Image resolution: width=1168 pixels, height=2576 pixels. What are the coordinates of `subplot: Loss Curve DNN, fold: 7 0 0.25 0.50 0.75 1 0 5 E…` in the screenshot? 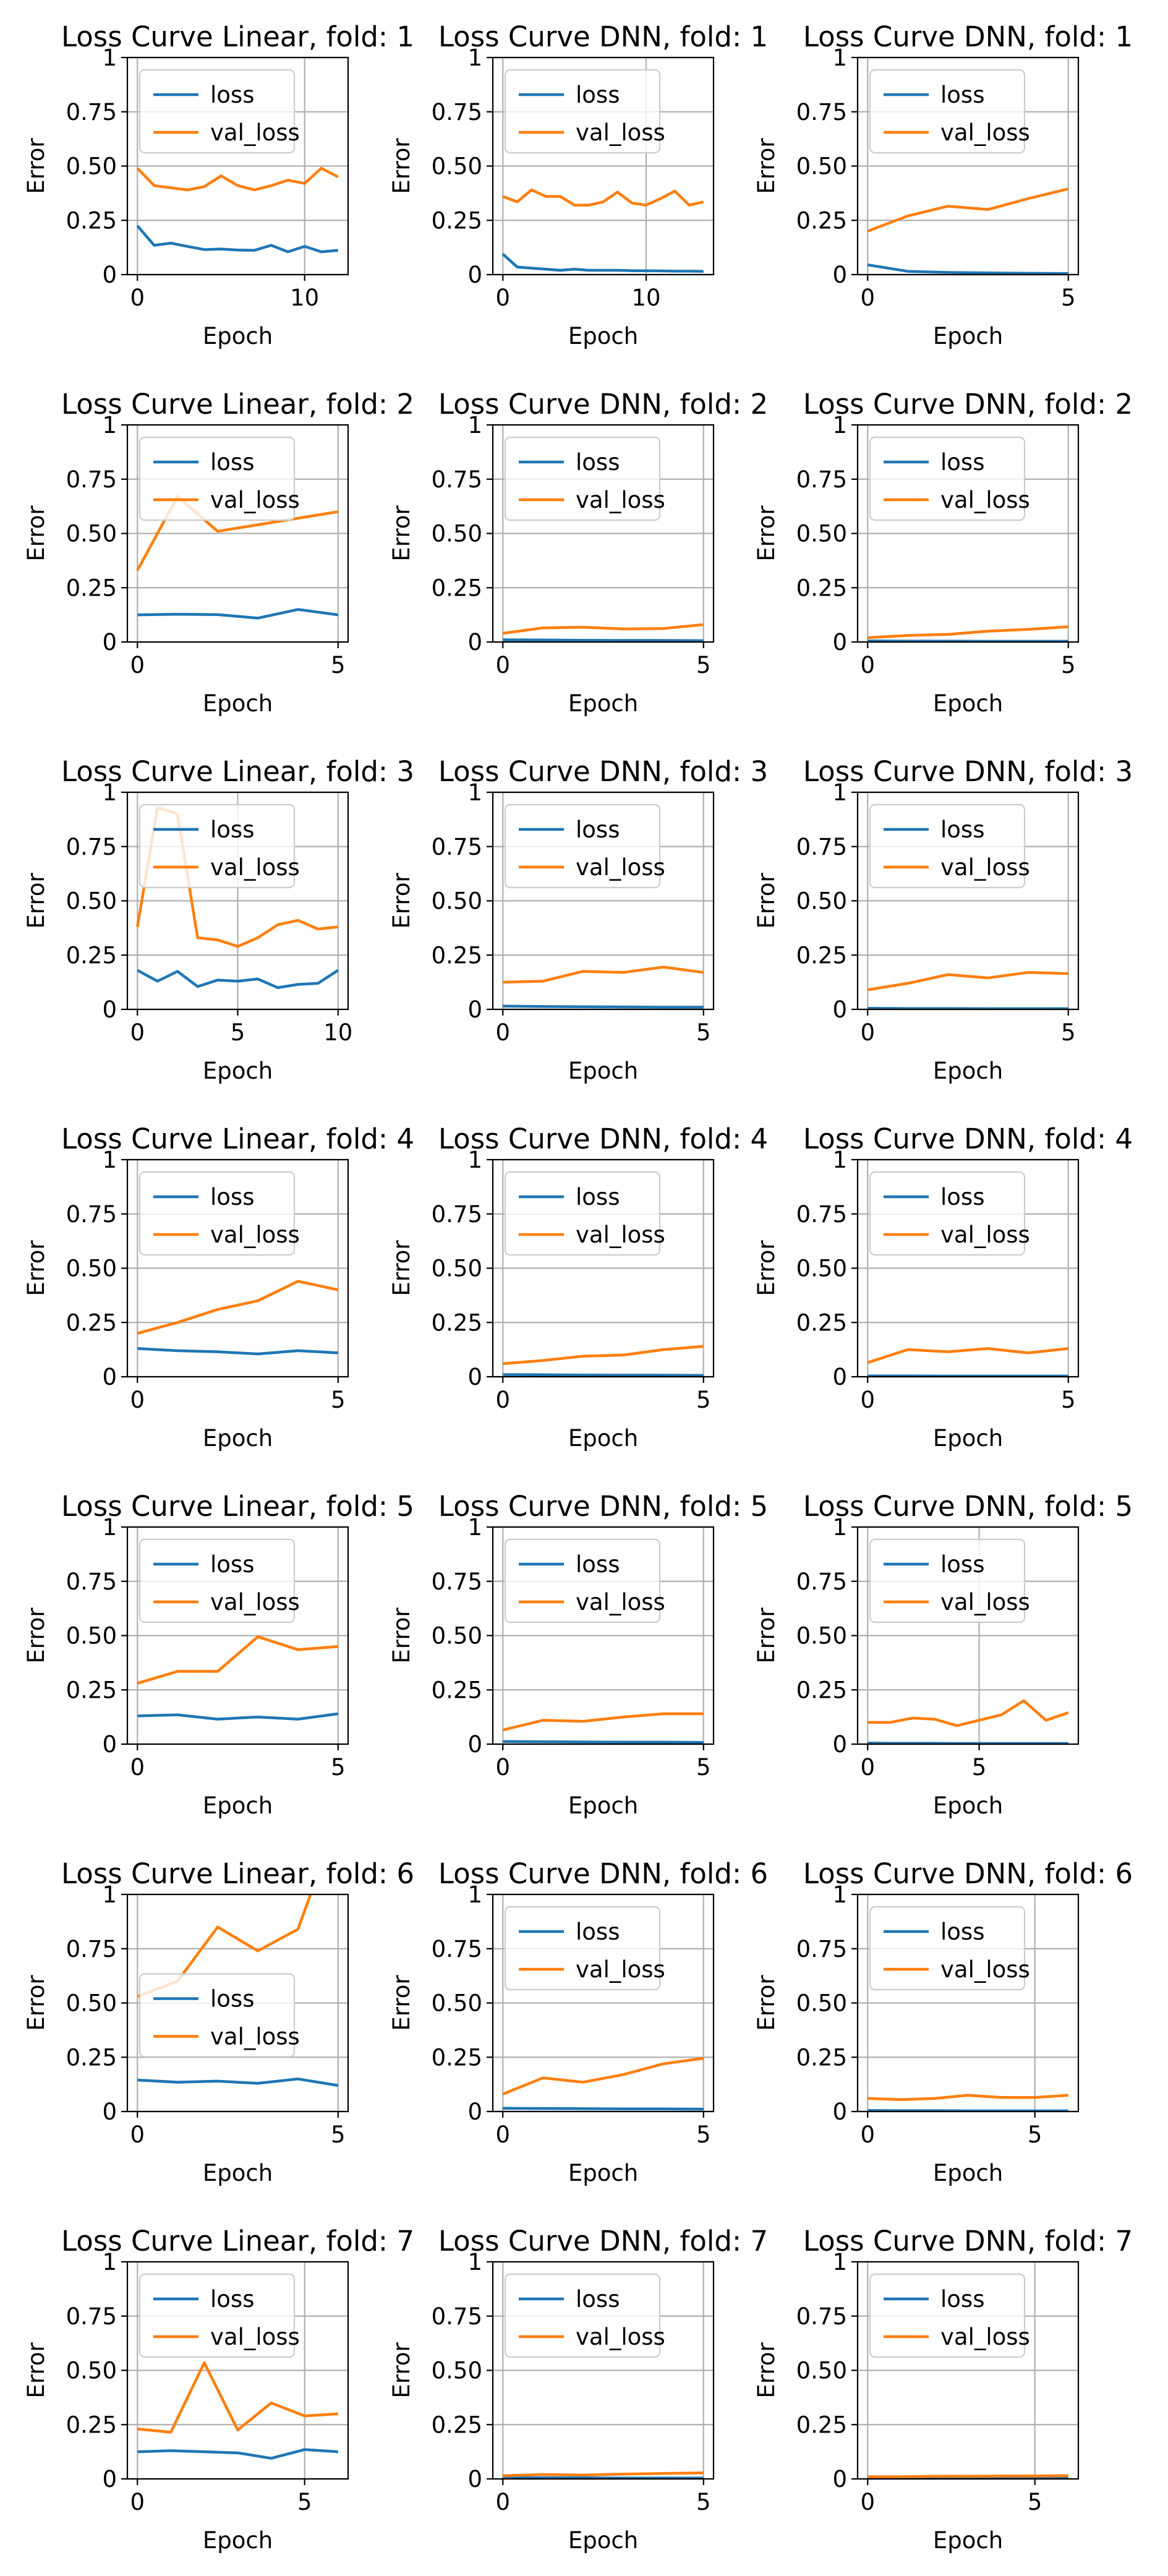 It's located at (578, 2389).